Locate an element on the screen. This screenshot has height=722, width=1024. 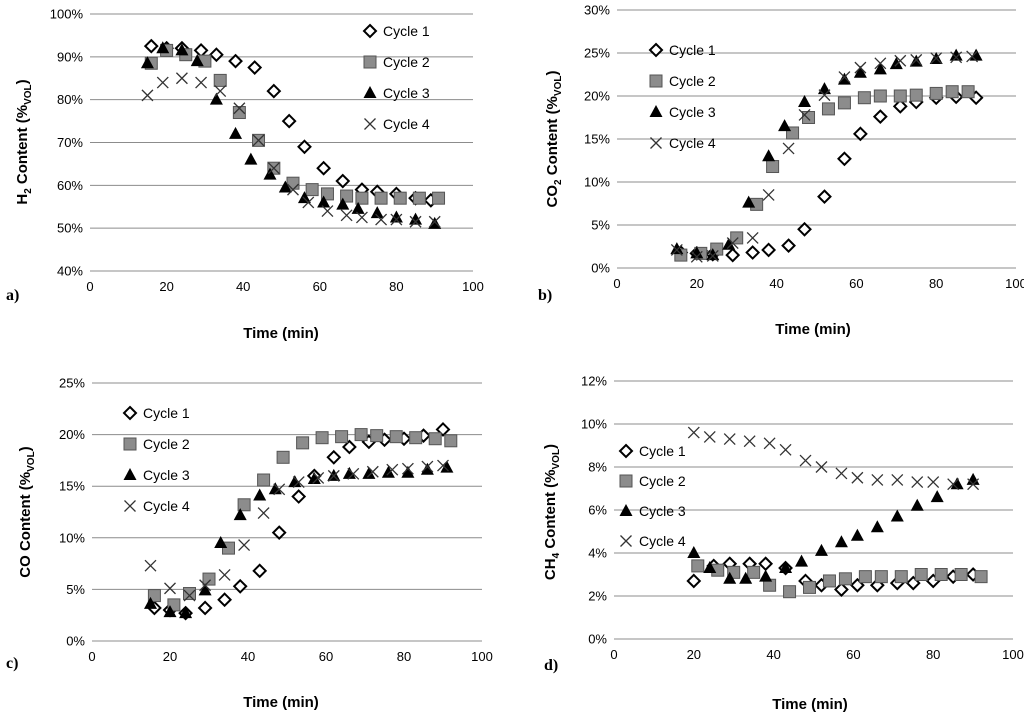
x-tick-label: 60 is located at coordinates (320, 286).